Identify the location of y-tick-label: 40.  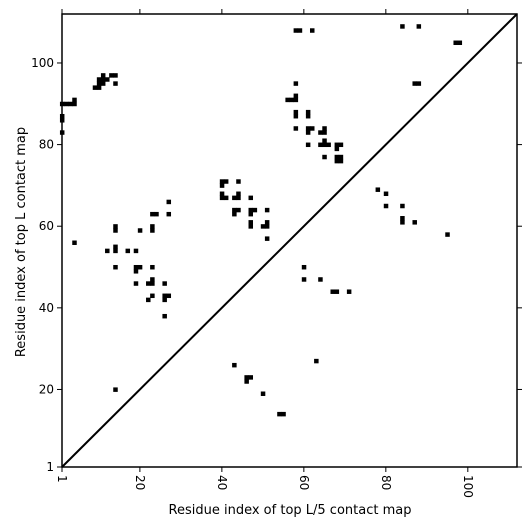
(46, 308).